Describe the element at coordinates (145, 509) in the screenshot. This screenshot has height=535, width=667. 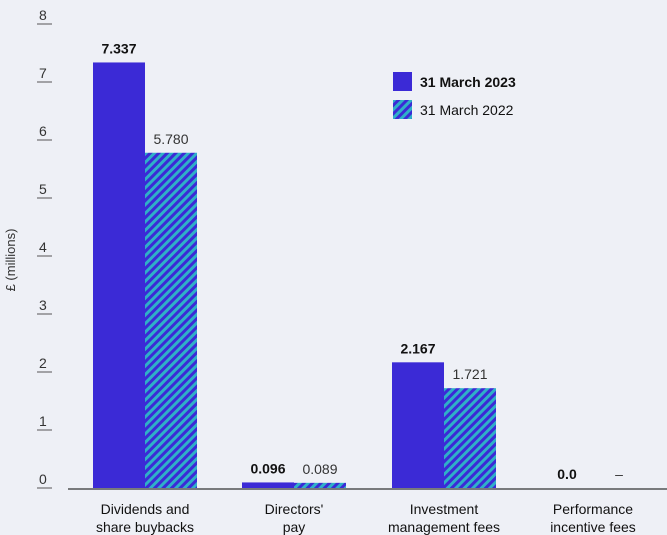
I see `x-category-label: Dividends and` at that location.